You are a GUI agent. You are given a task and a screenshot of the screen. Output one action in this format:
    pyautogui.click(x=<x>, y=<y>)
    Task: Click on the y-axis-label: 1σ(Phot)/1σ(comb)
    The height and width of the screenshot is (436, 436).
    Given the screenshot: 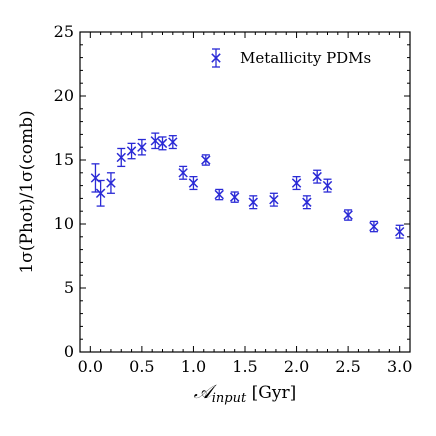 What is the action you would take?
    pyautogui.click(x=27, y=191)
    